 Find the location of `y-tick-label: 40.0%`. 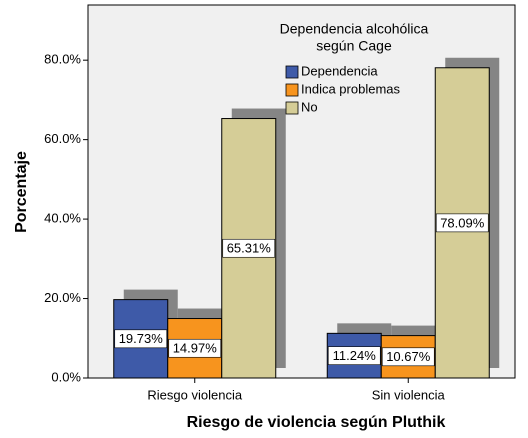

y-tick-label: 40.0% is located at coordinates (62, 218).